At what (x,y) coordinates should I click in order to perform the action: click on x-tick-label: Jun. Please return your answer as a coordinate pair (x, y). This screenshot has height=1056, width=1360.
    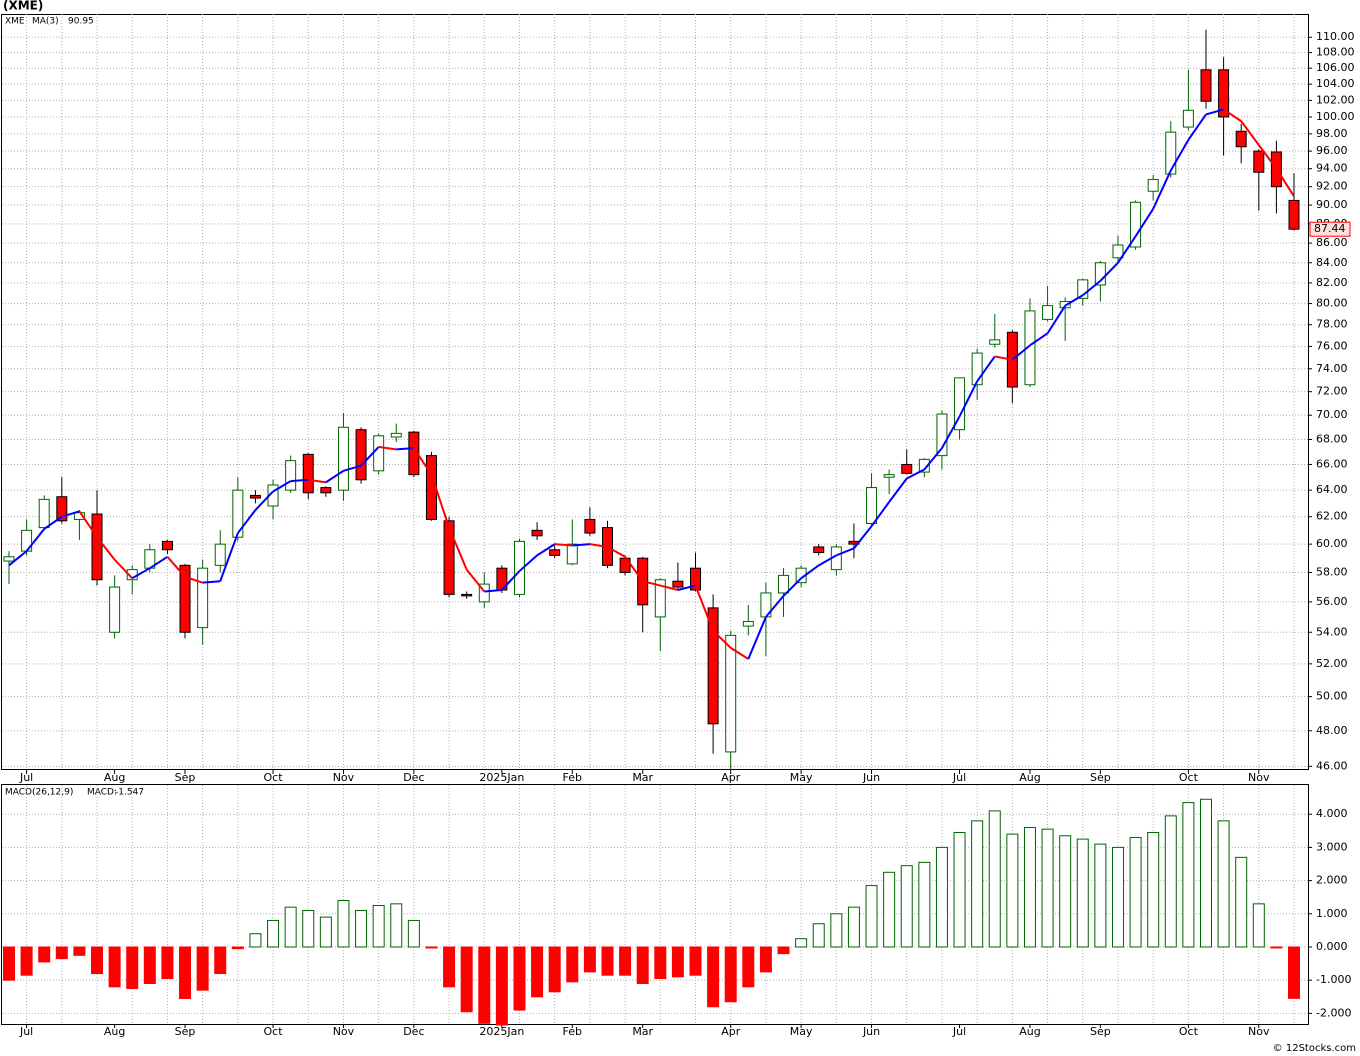
    Looking at the image, I should click on (871, 777).